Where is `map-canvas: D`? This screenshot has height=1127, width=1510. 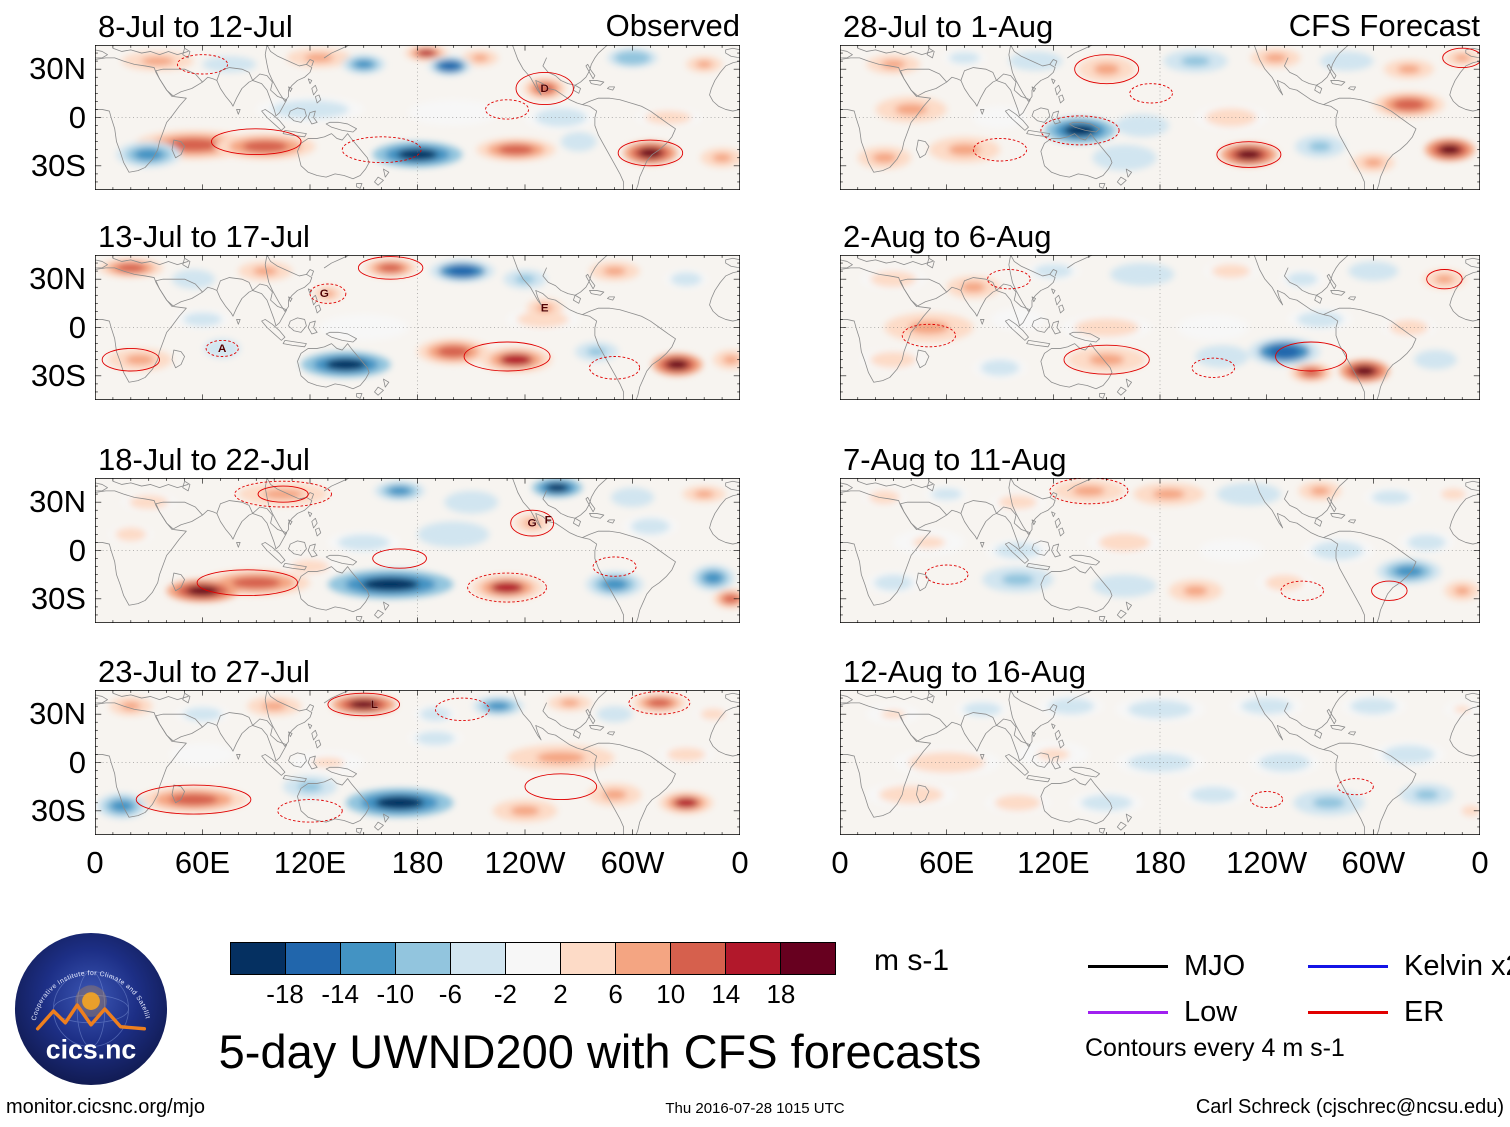 map-canvas: D is located at coordinates (417, 117).